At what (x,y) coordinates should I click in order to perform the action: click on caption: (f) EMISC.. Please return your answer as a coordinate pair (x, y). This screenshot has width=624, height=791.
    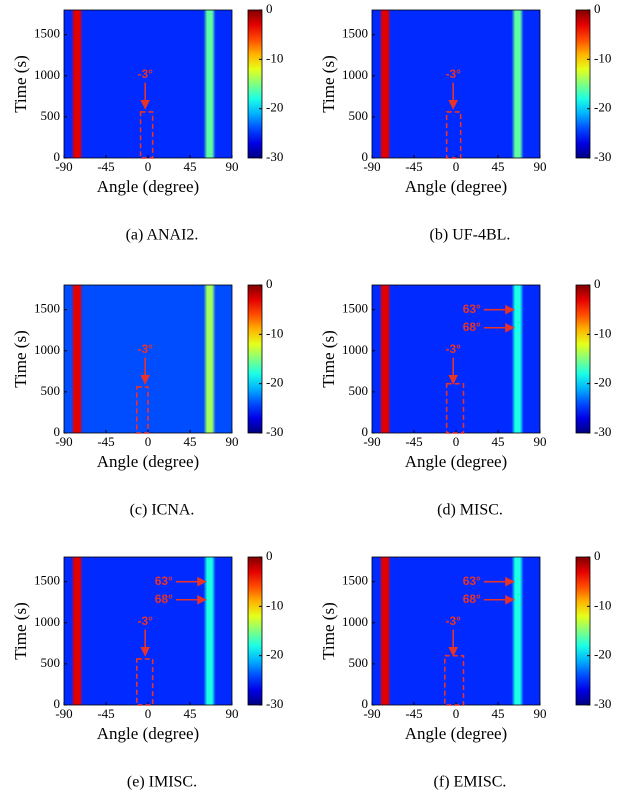
    Looking at the image, I should click on (470, 782).